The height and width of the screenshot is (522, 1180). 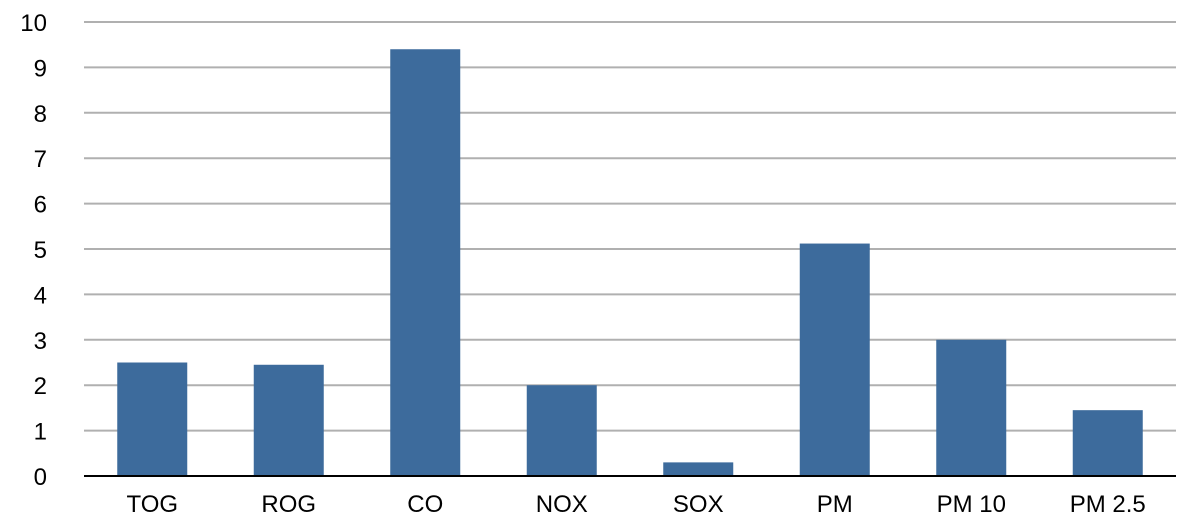 I want to click on y-tick-label: 1, so click(x=40, y=432).